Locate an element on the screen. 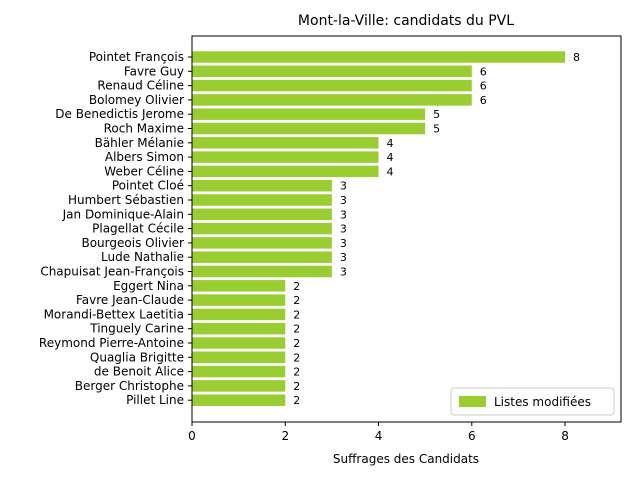  y-tick-label: Bourgeois Olivier is located at coordinates (132, 243).